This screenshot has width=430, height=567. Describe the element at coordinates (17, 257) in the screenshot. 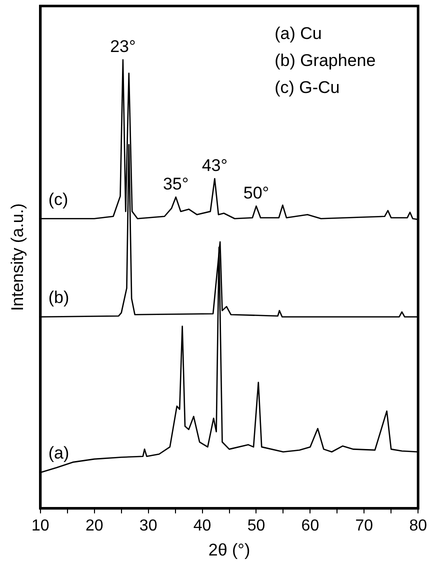

I see `y-axis-title: Intensity (a.u.)` at that location.